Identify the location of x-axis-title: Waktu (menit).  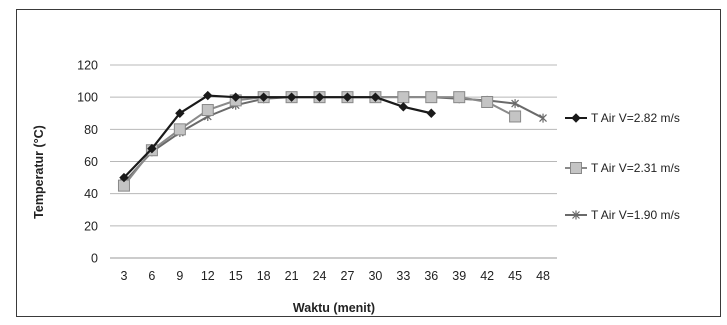
(334, 308).